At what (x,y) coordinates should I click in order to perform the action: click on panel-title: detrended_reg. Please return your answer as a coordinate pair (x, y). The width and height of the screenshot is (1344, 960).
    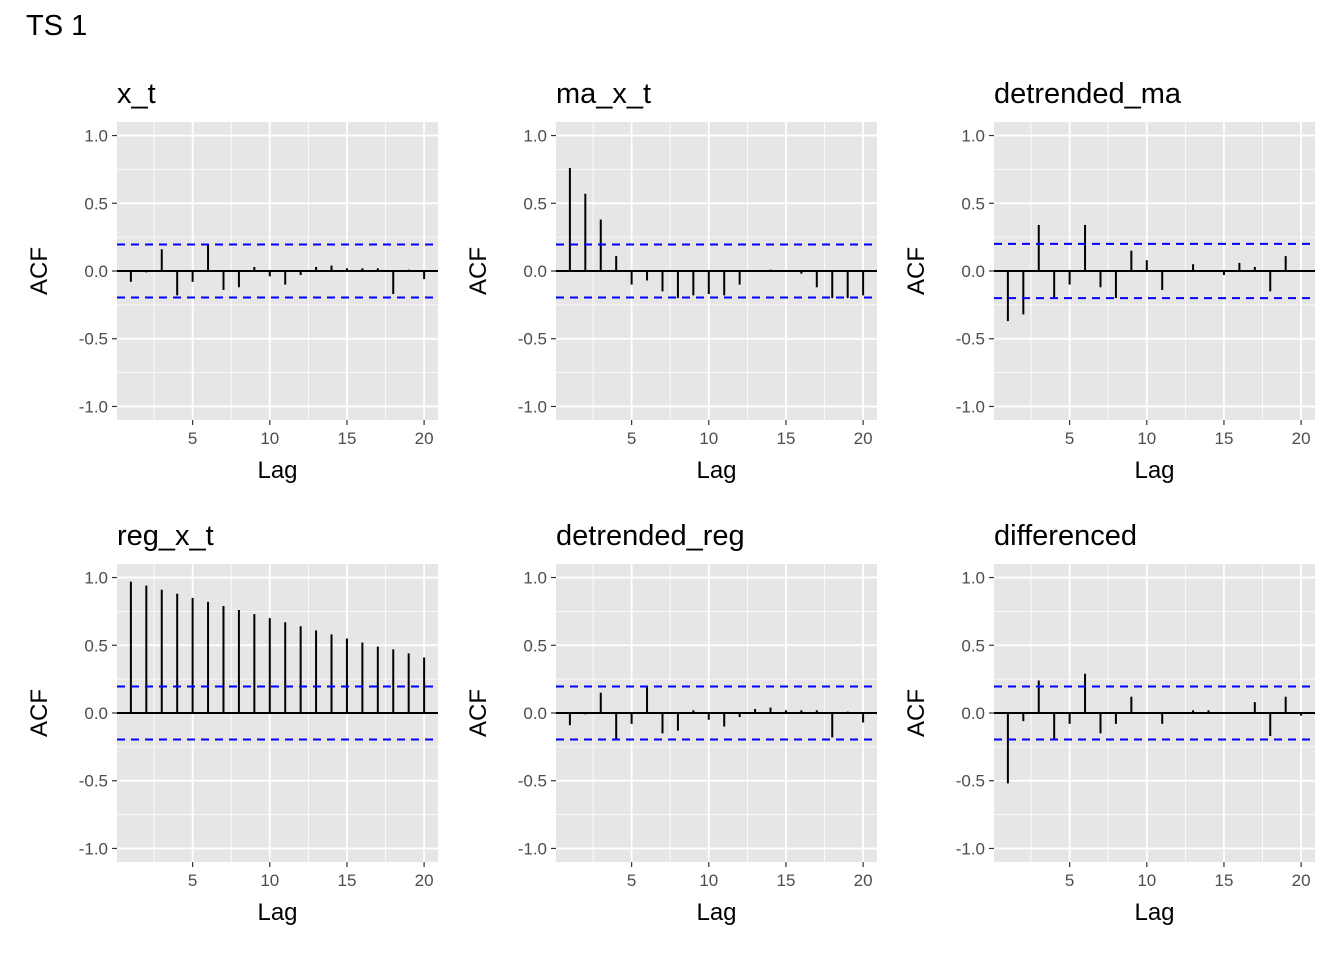
    Looking at the image, I should click on (650, 536).